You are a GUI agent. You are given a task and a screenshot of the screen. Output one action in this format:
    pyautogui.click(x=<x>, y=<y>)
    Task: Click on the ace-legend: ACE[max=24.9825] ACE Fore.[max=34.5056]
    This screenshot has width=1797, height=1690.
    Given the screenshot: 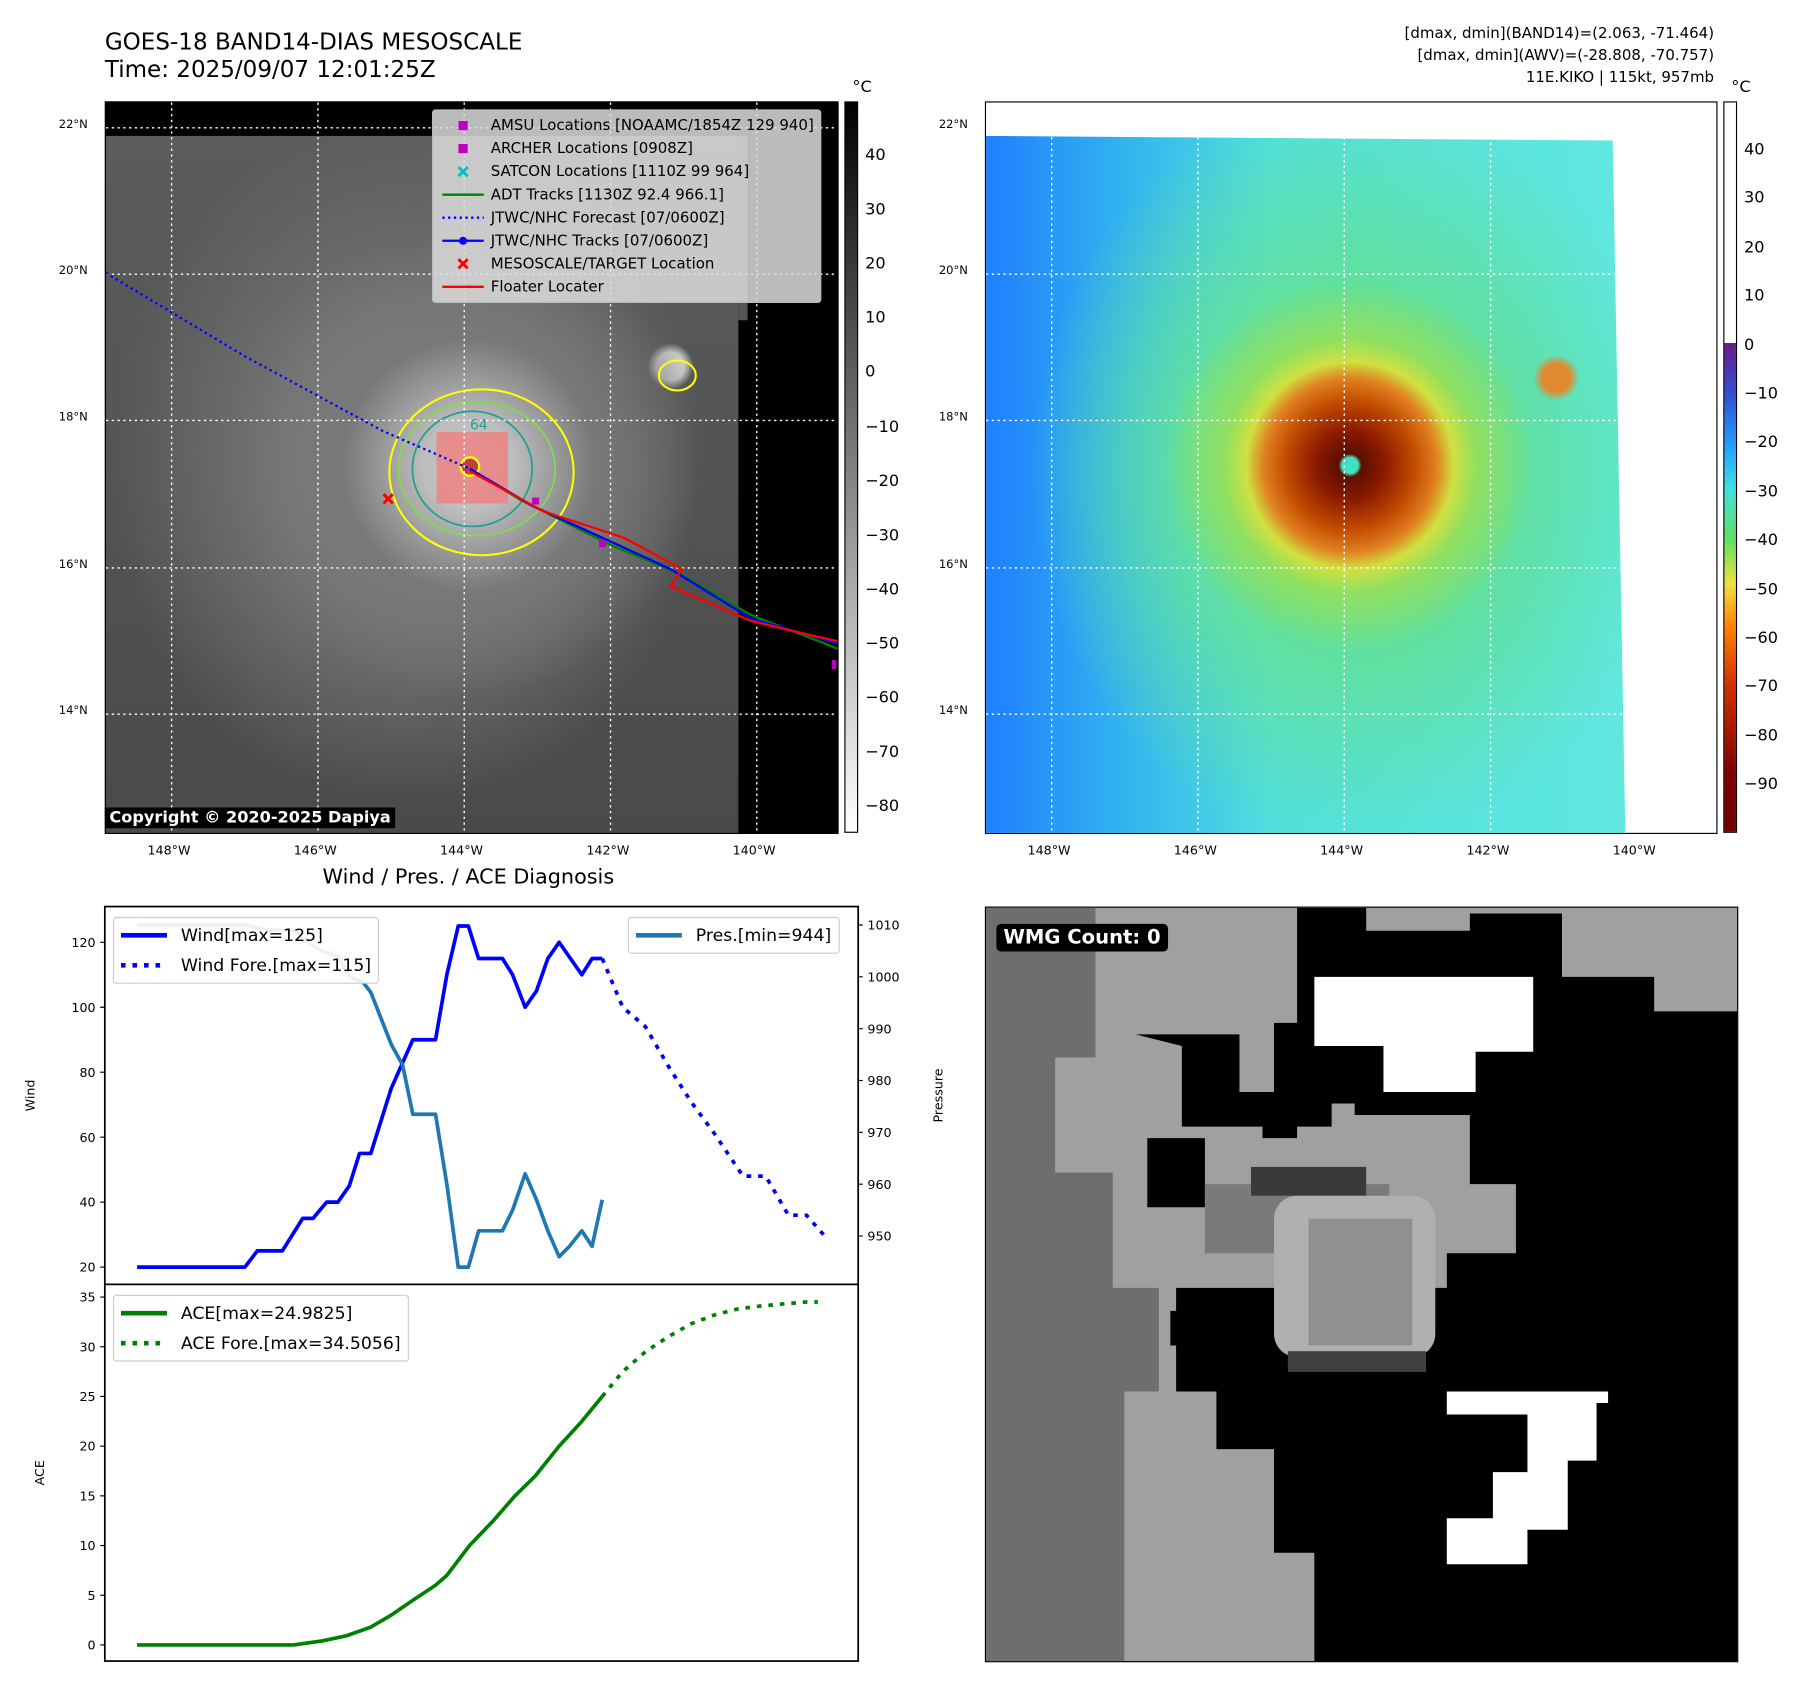 What is the action you would take?
    pyautogui.click(x=260, y=1328)
    